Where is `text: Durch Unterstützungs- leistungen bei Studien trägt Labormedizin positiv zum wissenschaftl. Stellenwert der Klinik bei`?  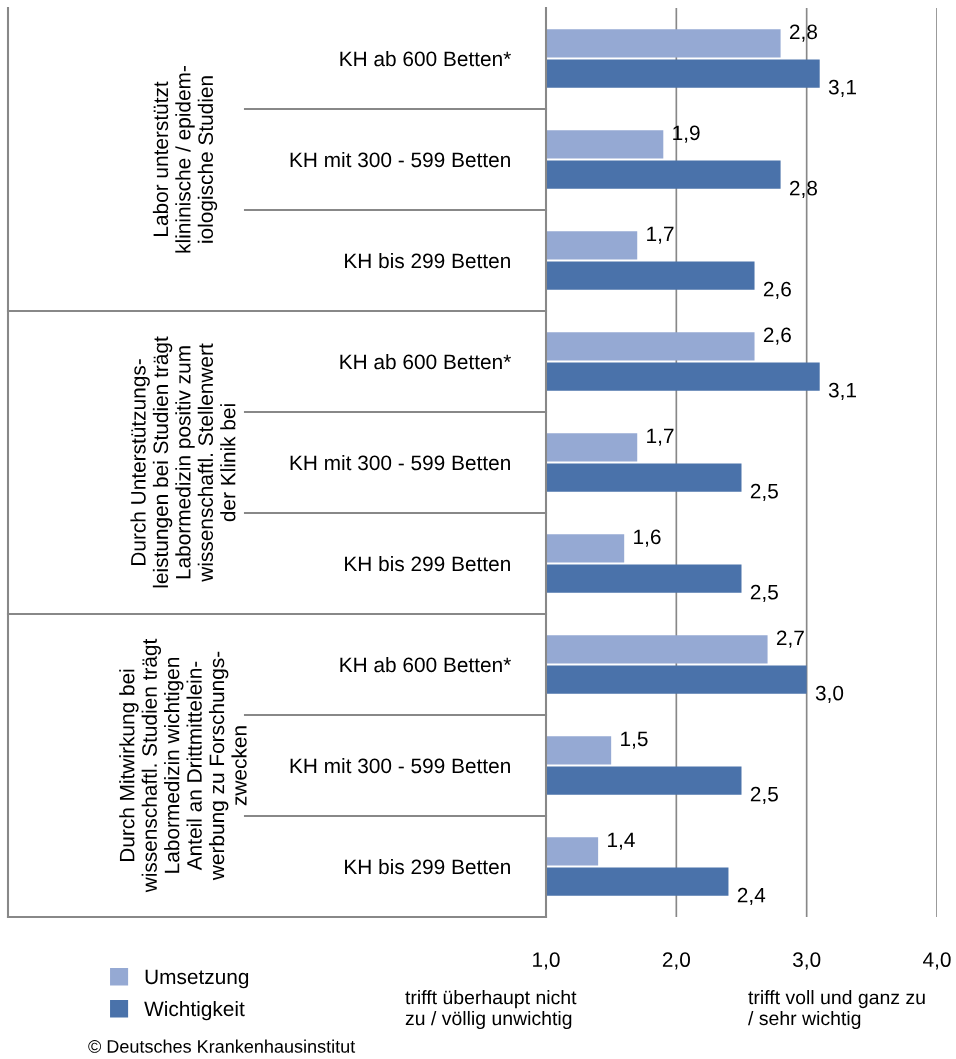 text: Durch Unterstützungs- leistungen bei Studien trägt Labormedizin positiv zum wissenschaftl. Stellenwert der Klinik bei is located at coordinates (183, 462).